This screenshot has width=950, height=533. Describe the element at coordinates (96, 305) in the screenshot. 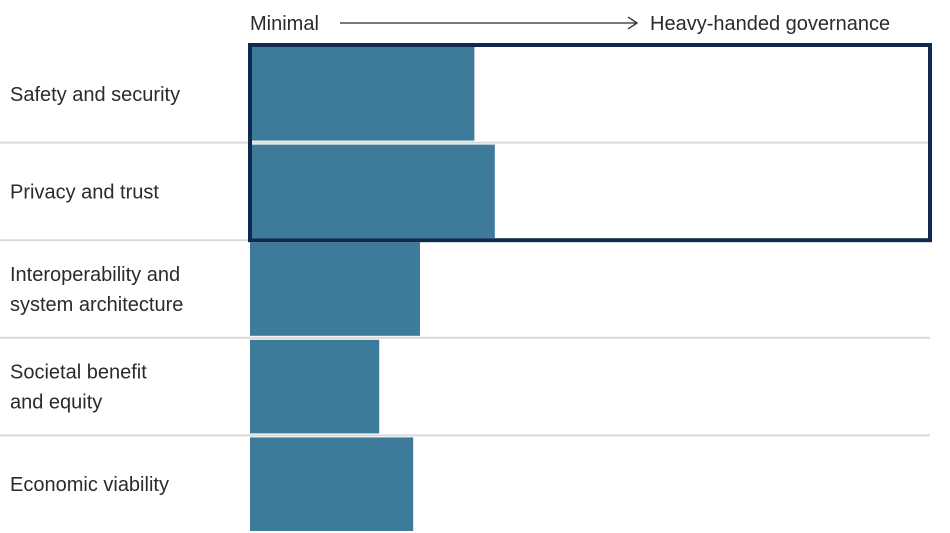

I see `category-label: system architecture` at that location.